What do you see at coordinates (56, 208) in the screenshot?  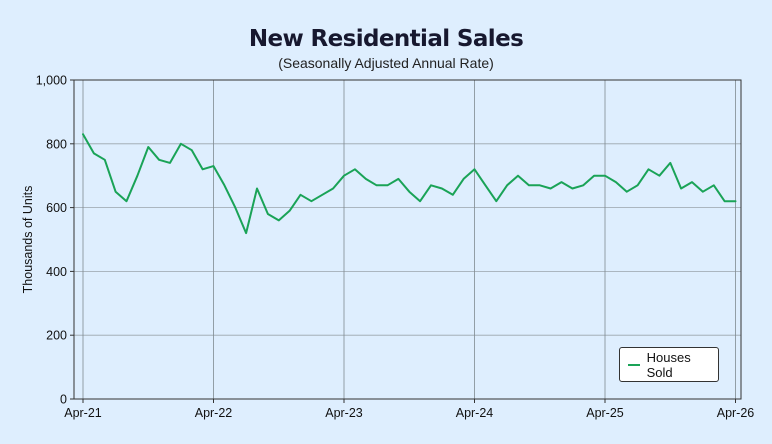 I see `y-tick-label: 600` at bounding box center [56, 208].